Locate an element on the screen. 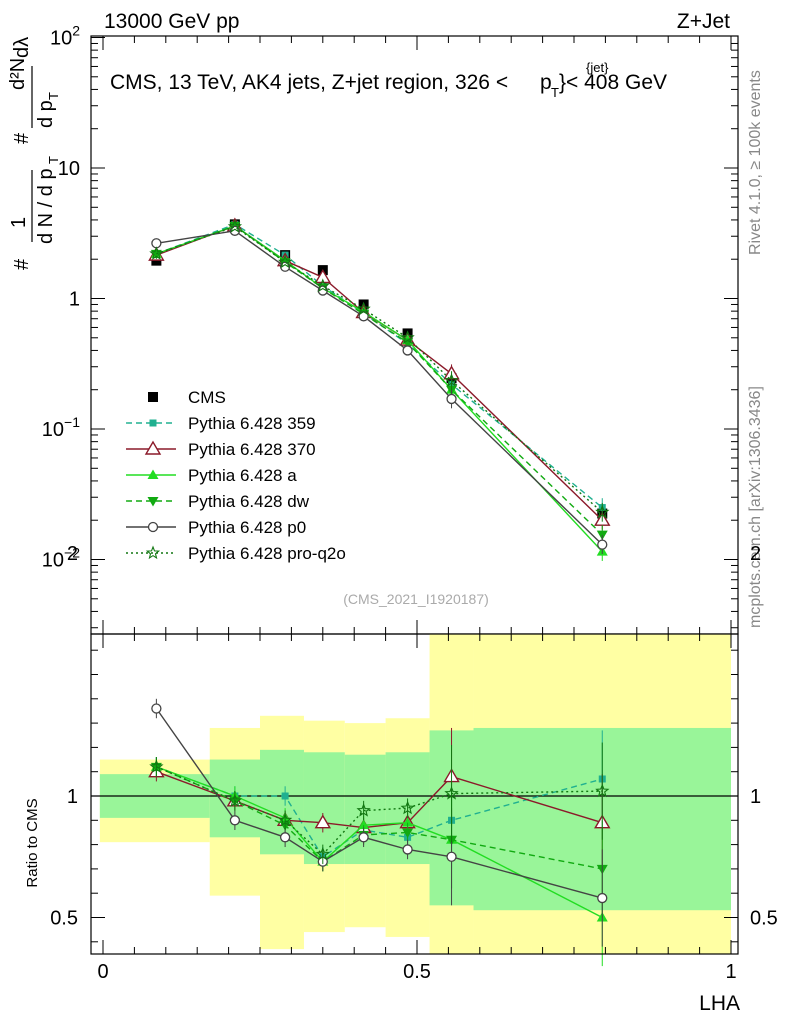 The height and width of the screenshot is (1024, 786). x-tick-label: 0.5 is located at coordinates (417, 972).